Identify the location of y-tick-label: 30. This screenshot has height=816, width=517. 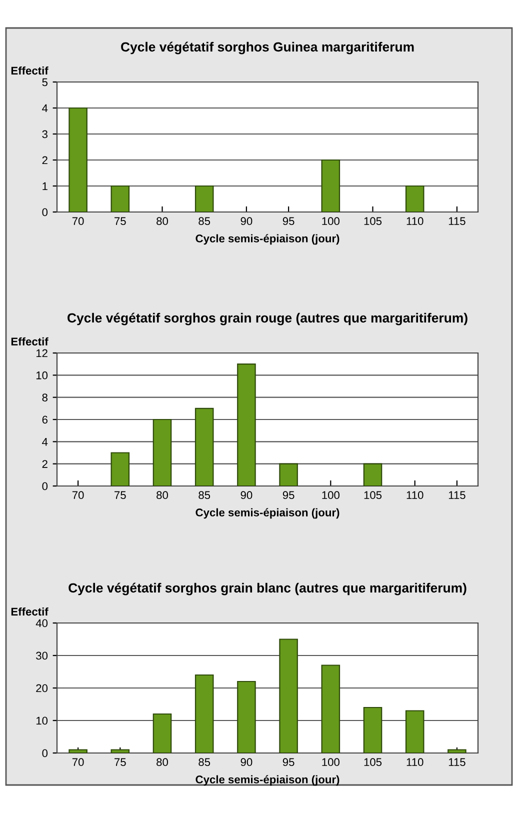
(42, 656).